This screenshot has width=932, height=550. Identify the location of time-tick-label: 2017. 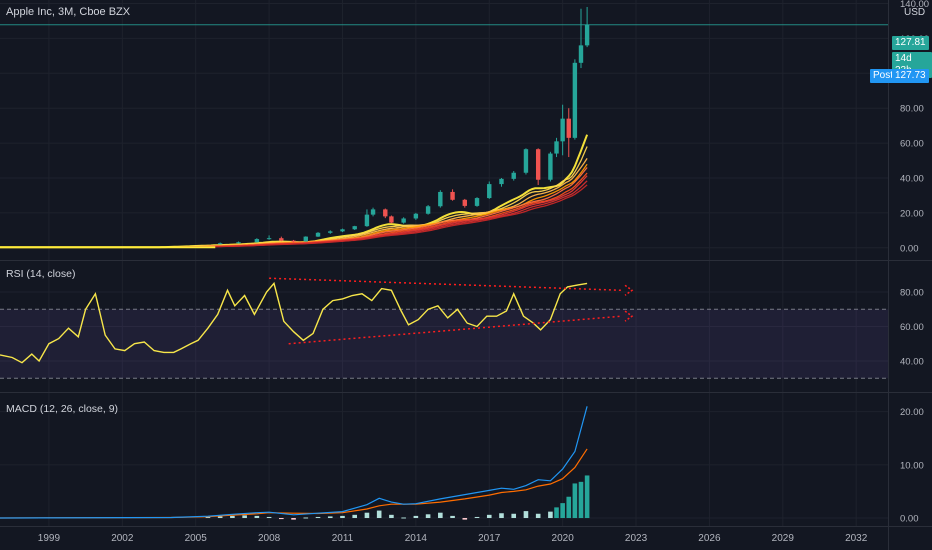
(489, 538).